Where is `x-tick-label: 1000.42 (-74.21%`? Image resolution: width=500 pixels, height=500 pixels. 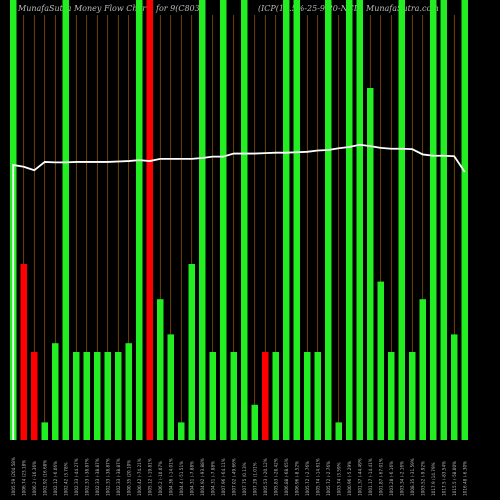 x-tick-label: 1000.42 (-74.21% is located at coordinates (139, 477).